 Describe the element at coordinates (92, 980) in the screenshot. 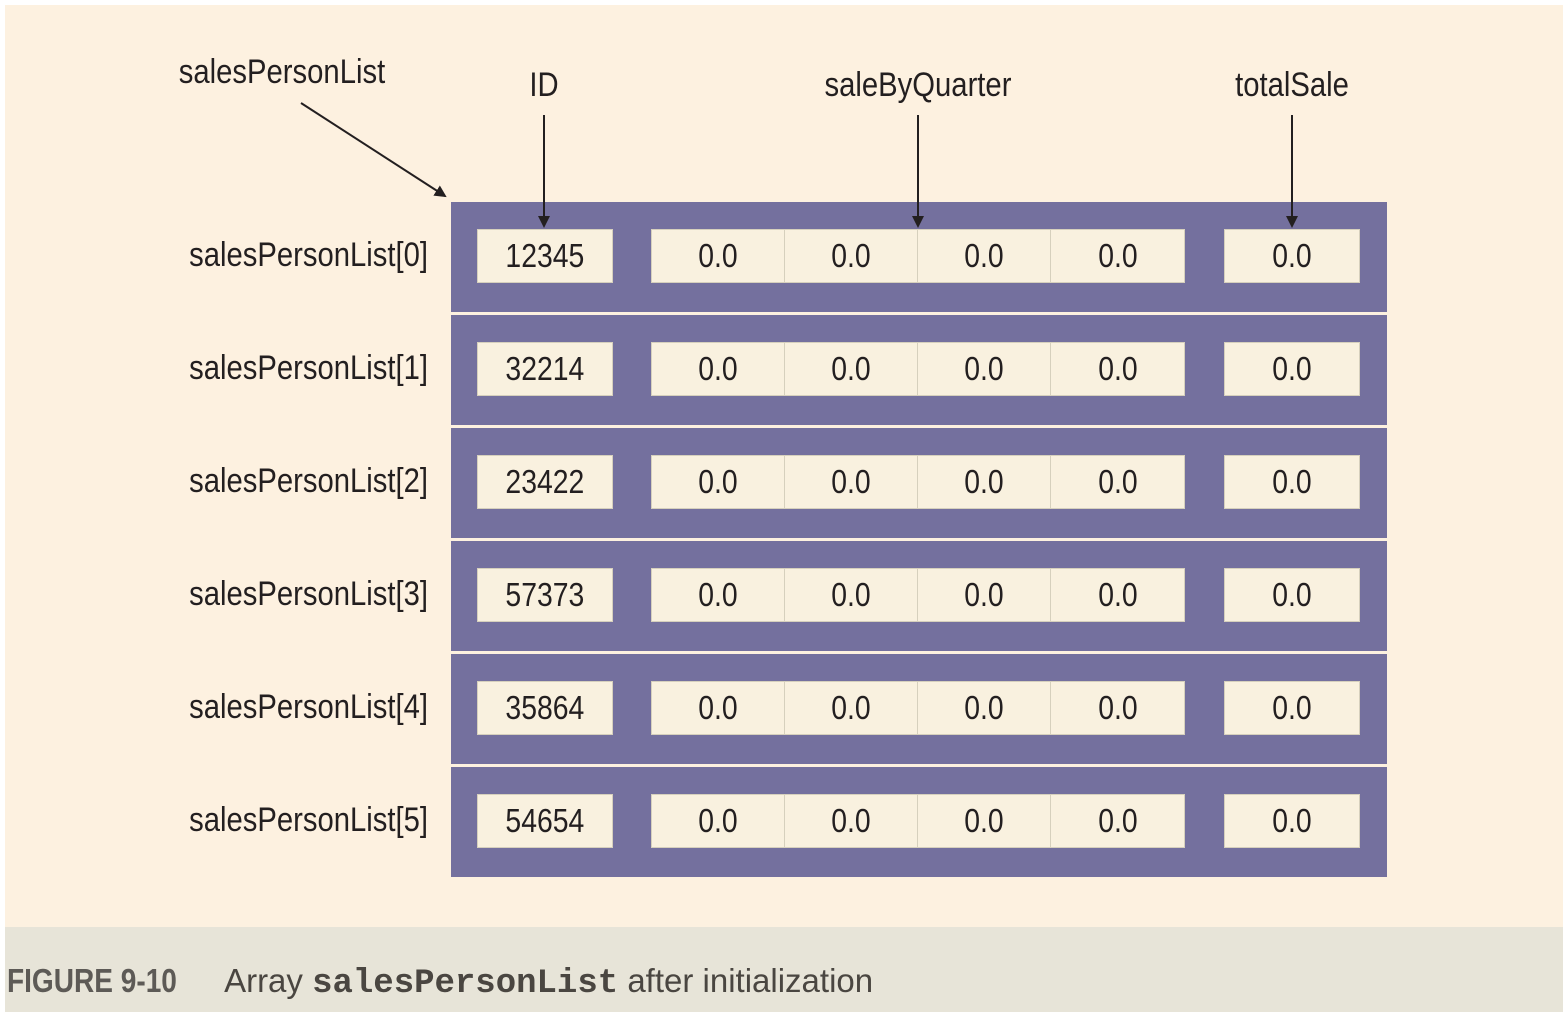

I see `figure-number: FIGURE 9-10` at that location.